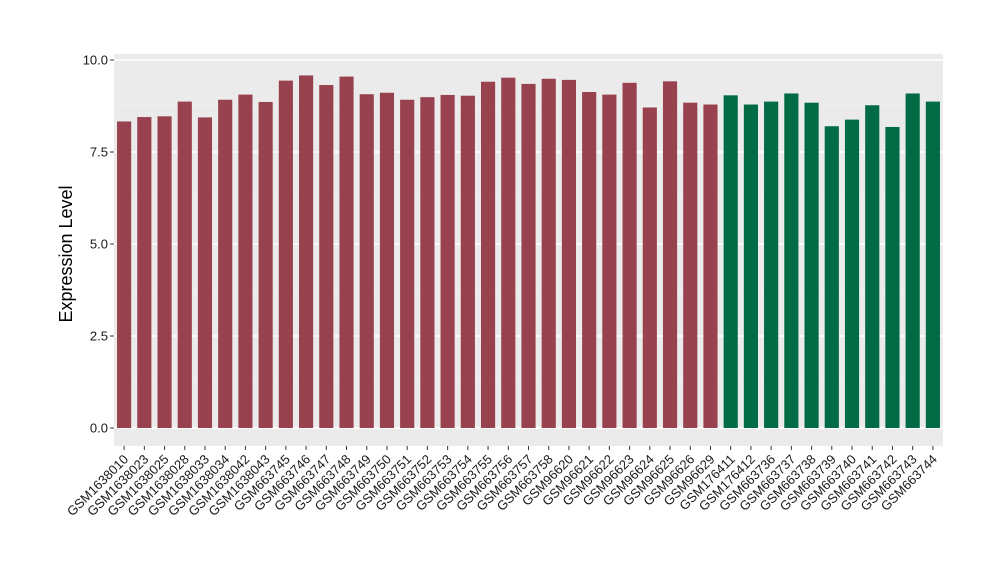 This screenshot has height=580, width=1000. I want to click on y-axis: 0.0 2.5 5.0 7.5 10.0, so click(98, 244).